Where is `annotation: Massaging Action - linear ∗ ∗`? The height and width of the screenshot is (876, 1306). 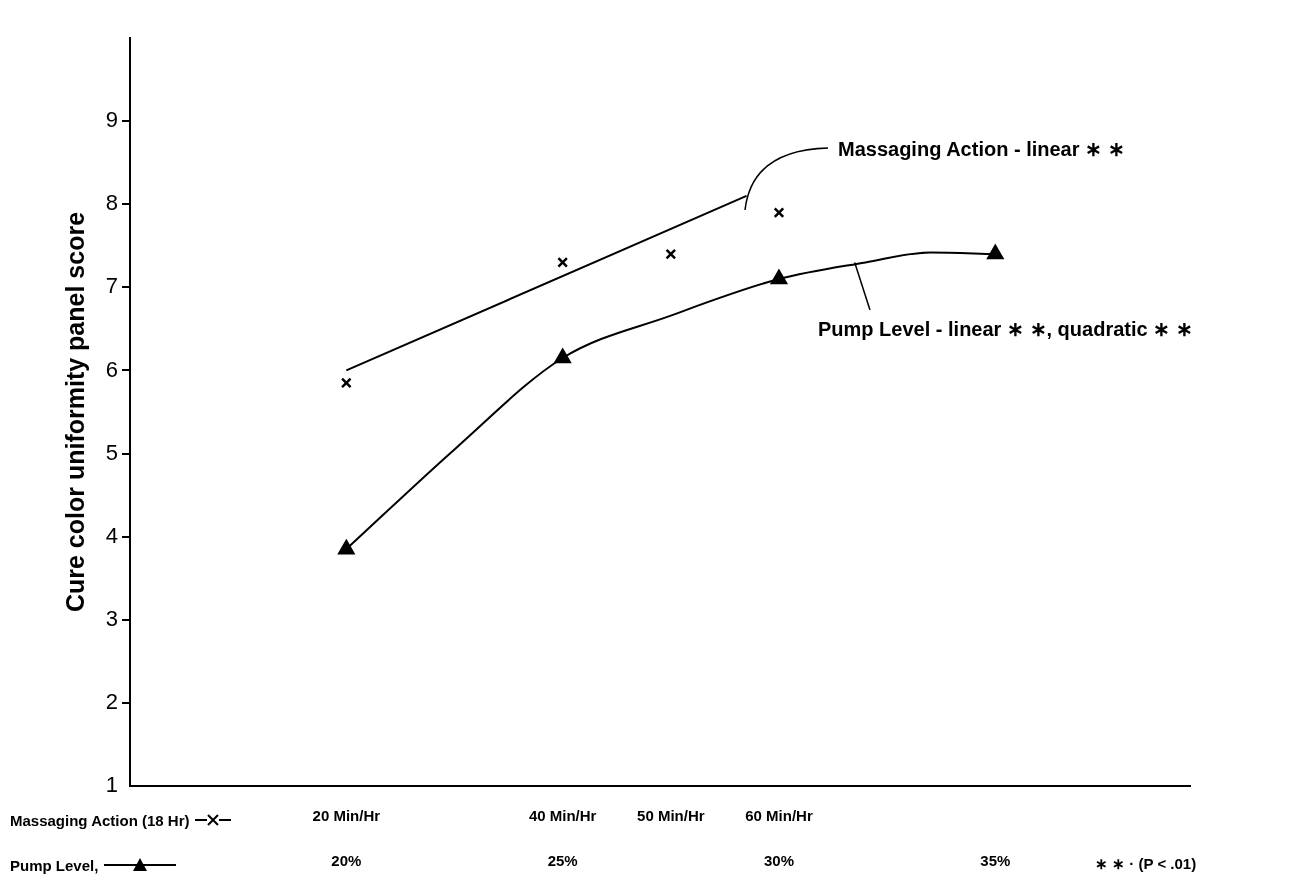 annotation: Massaging Action - linear ∗ ∗ is located at coordinates (981, 148).